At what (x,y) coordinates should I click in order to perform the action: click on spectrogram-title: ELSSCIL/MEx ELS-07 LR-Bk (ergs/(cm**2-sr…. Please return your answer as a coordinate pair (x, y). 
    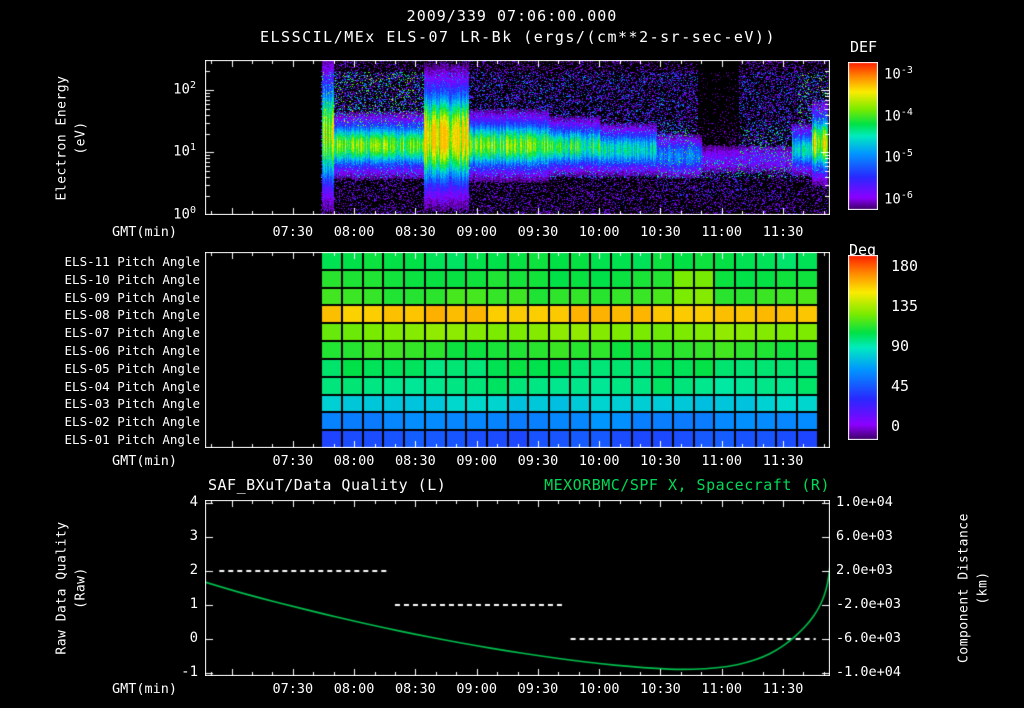
    Looking at the image, I should click on (517, 37).